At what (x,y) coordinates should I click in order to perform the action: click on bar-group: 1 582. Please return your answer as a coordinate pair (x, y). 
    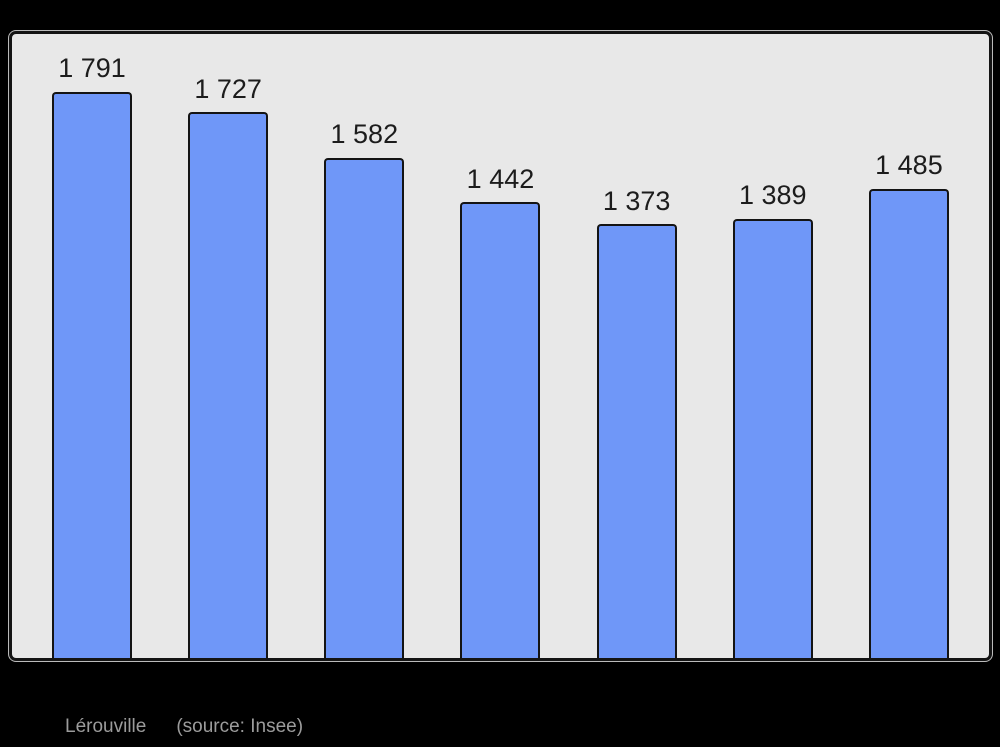
    Looking at the image, I should click on (364, 346).